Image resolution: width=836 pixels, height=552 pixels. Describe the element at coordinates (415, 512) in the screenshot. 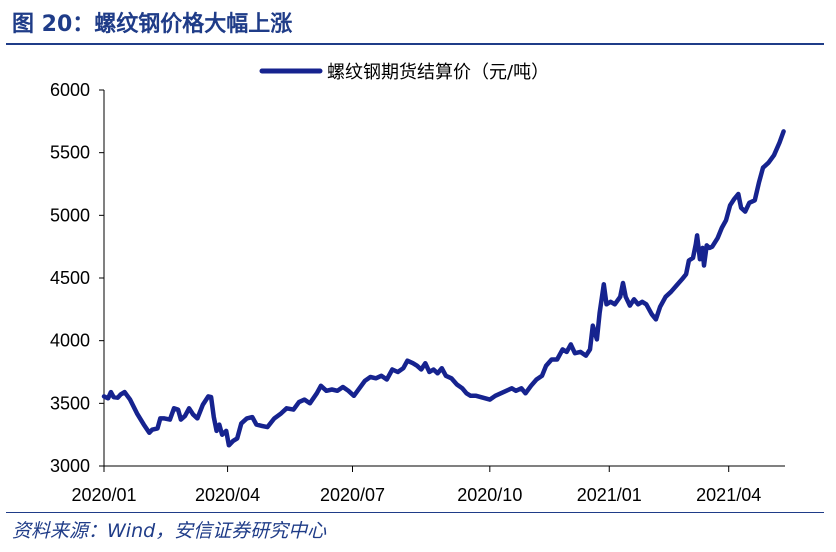

I see `source-divider` at that location.